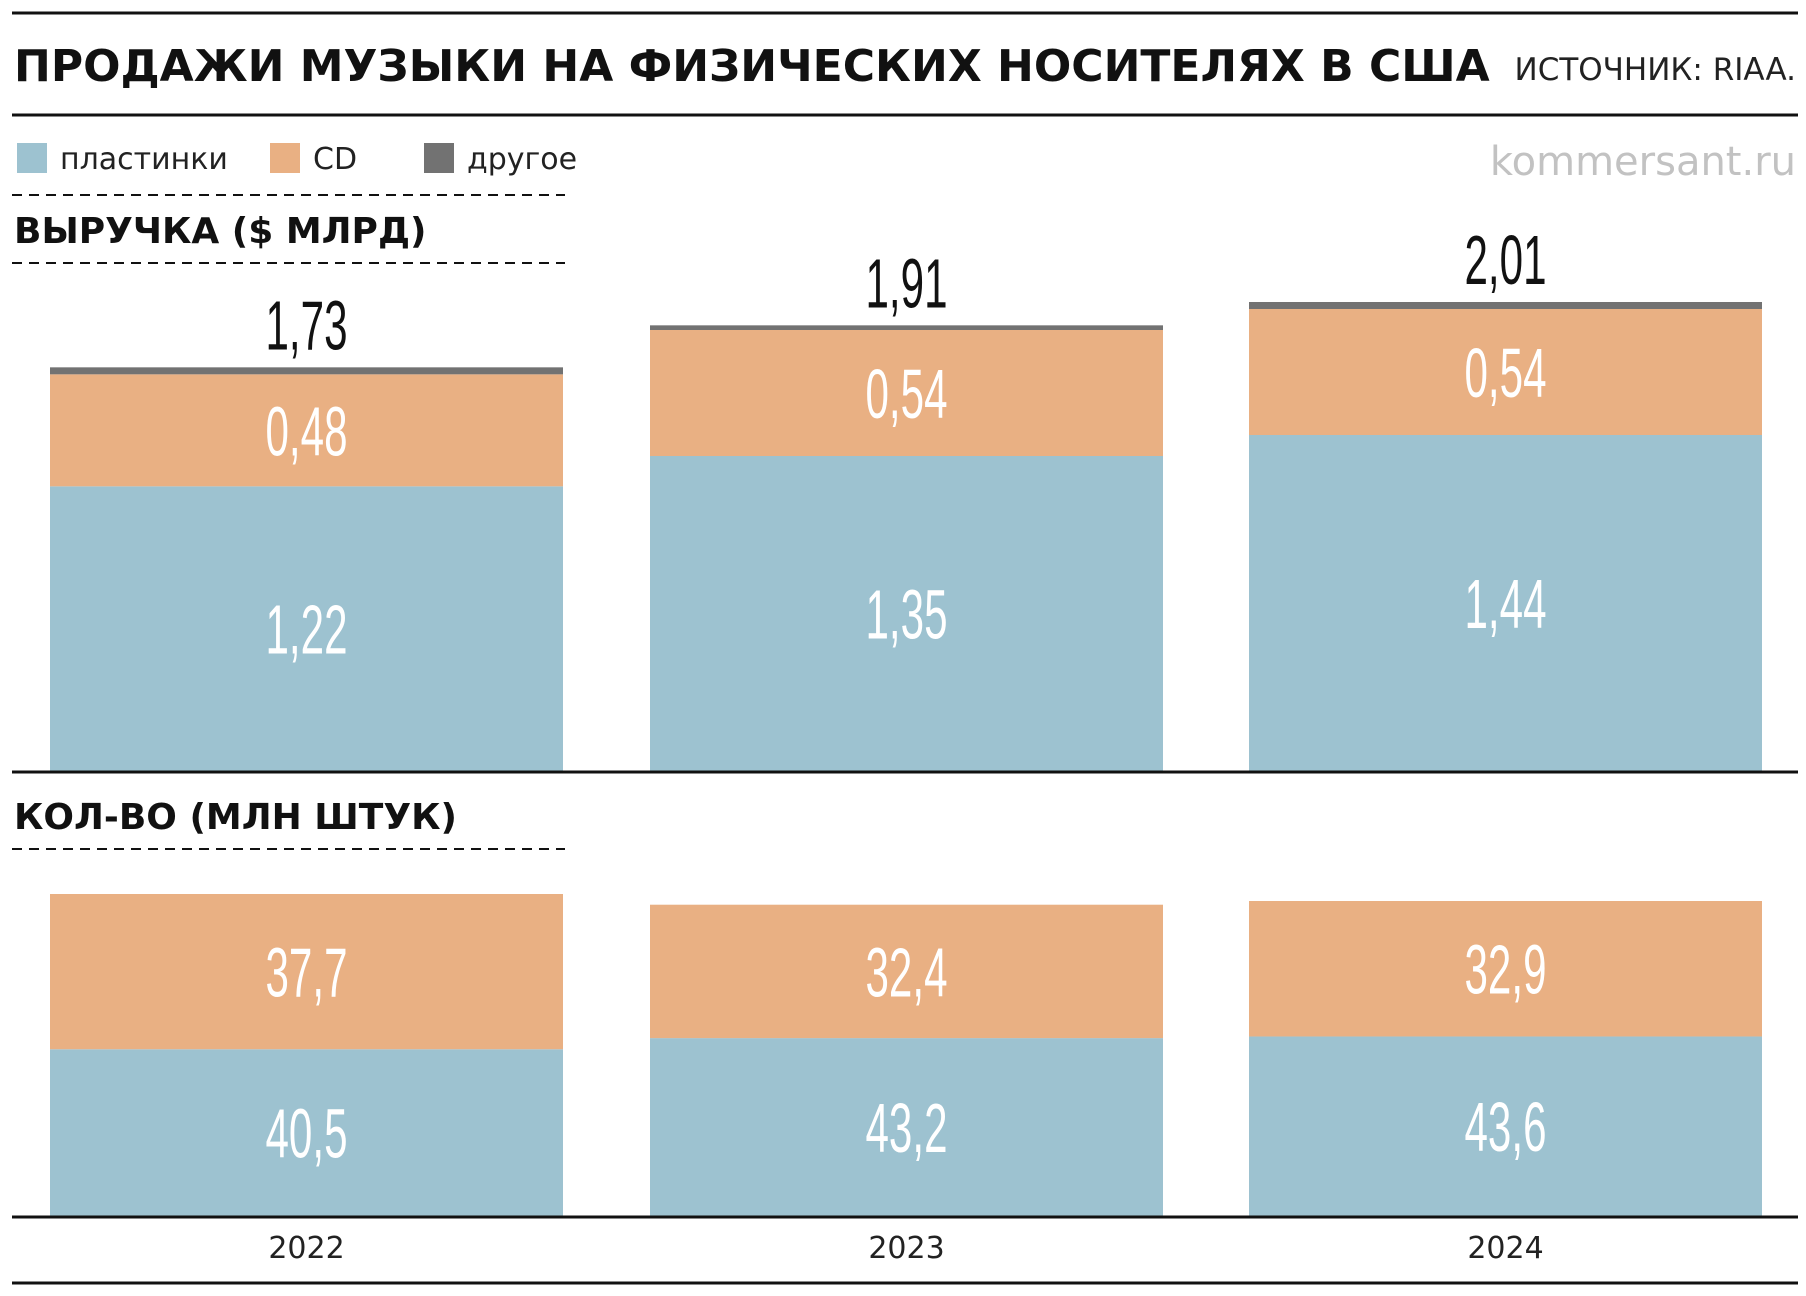 The width and height of the screenshot is (1806, 1296). What do you see at coordinates (439, 158) in the screenshot?
I see `legend-swatch-other` at bounding box center [439, 158].